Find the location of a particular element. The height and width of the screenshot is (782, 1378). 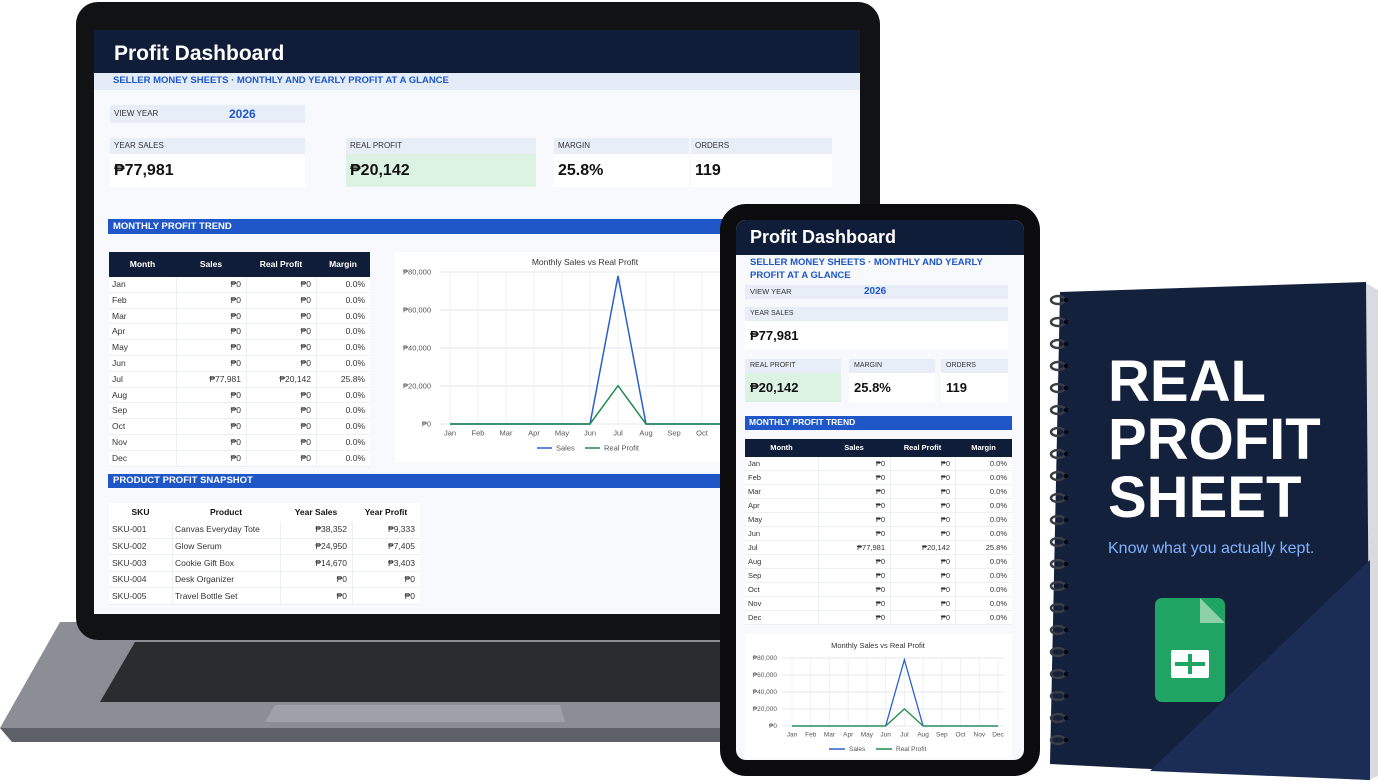

view-year-label: VIEW YEAR is located at coordinates (136, 114).